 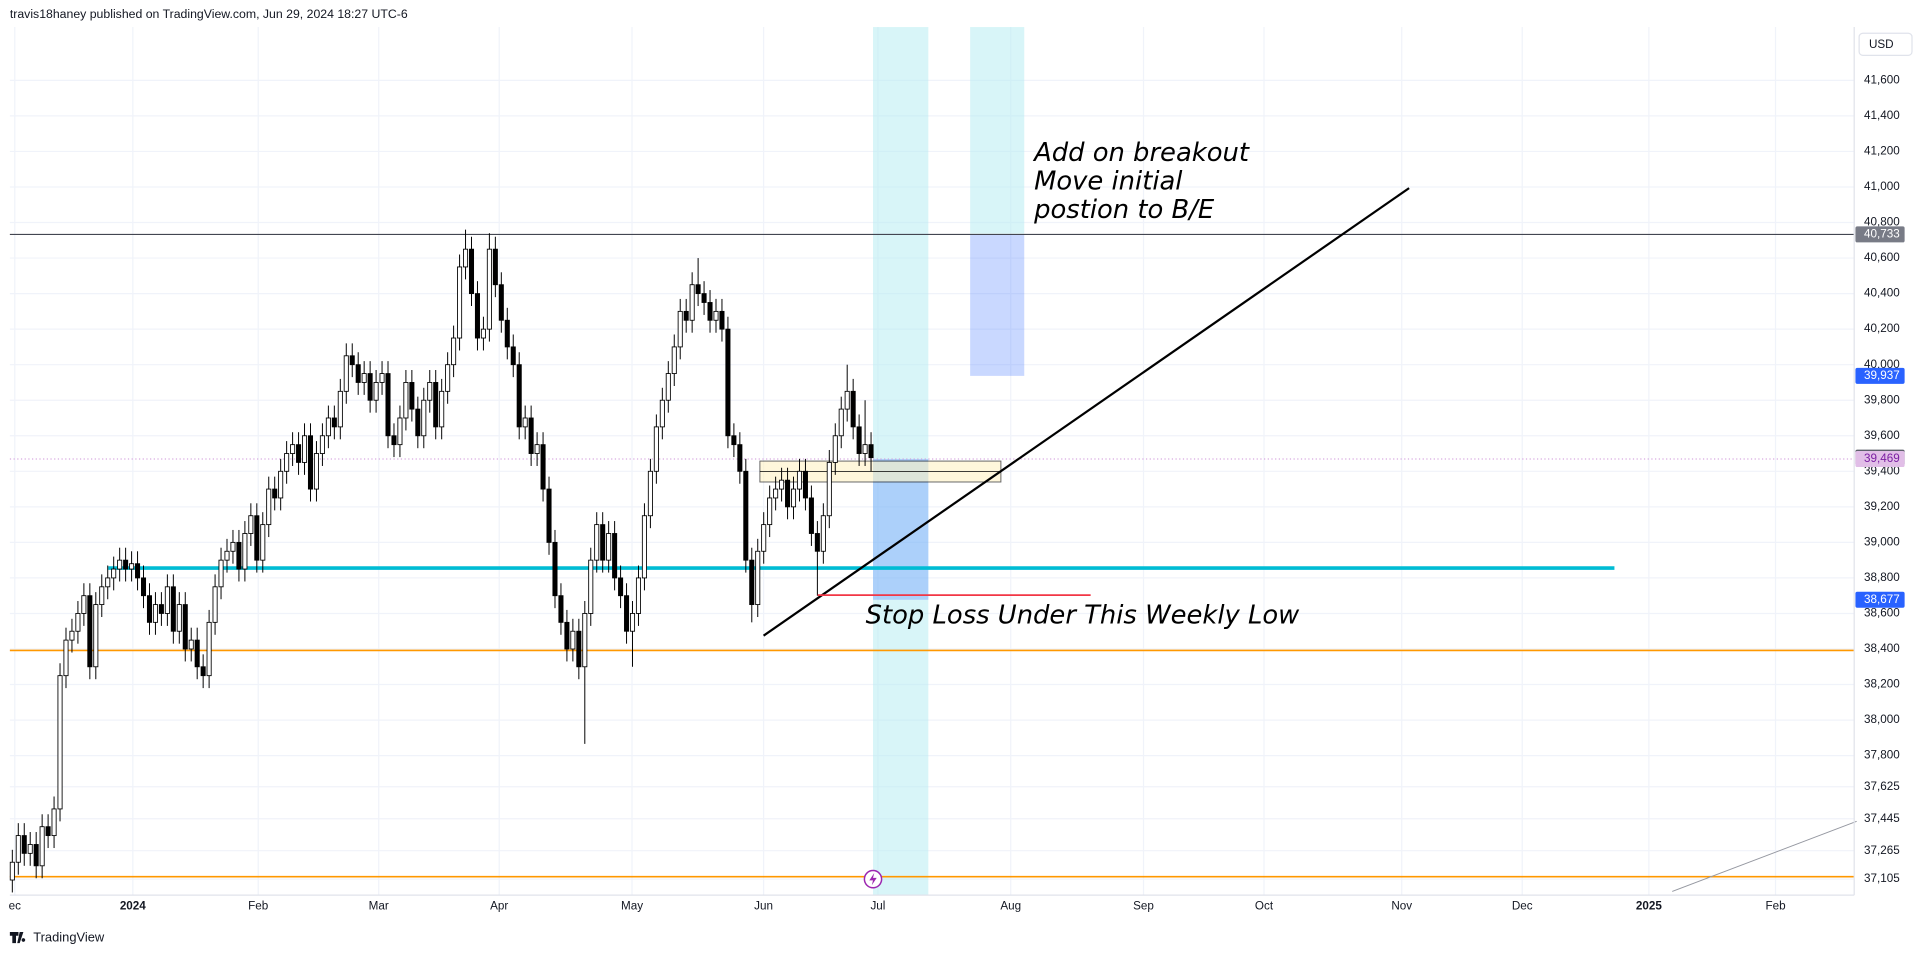 What do you see at coordinates (1141, 153) in the screenshot?
I see `annotation: Add on breakout` at bounding box center [1141, 153].